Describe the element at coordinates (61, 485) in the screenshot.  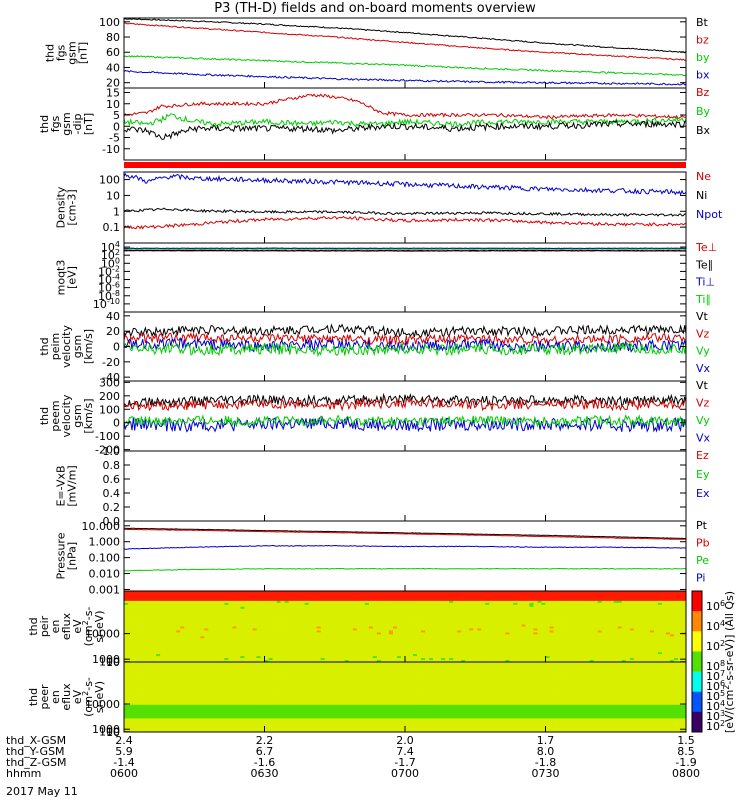
I see `y-axis-label: E=-VxB` at that location.